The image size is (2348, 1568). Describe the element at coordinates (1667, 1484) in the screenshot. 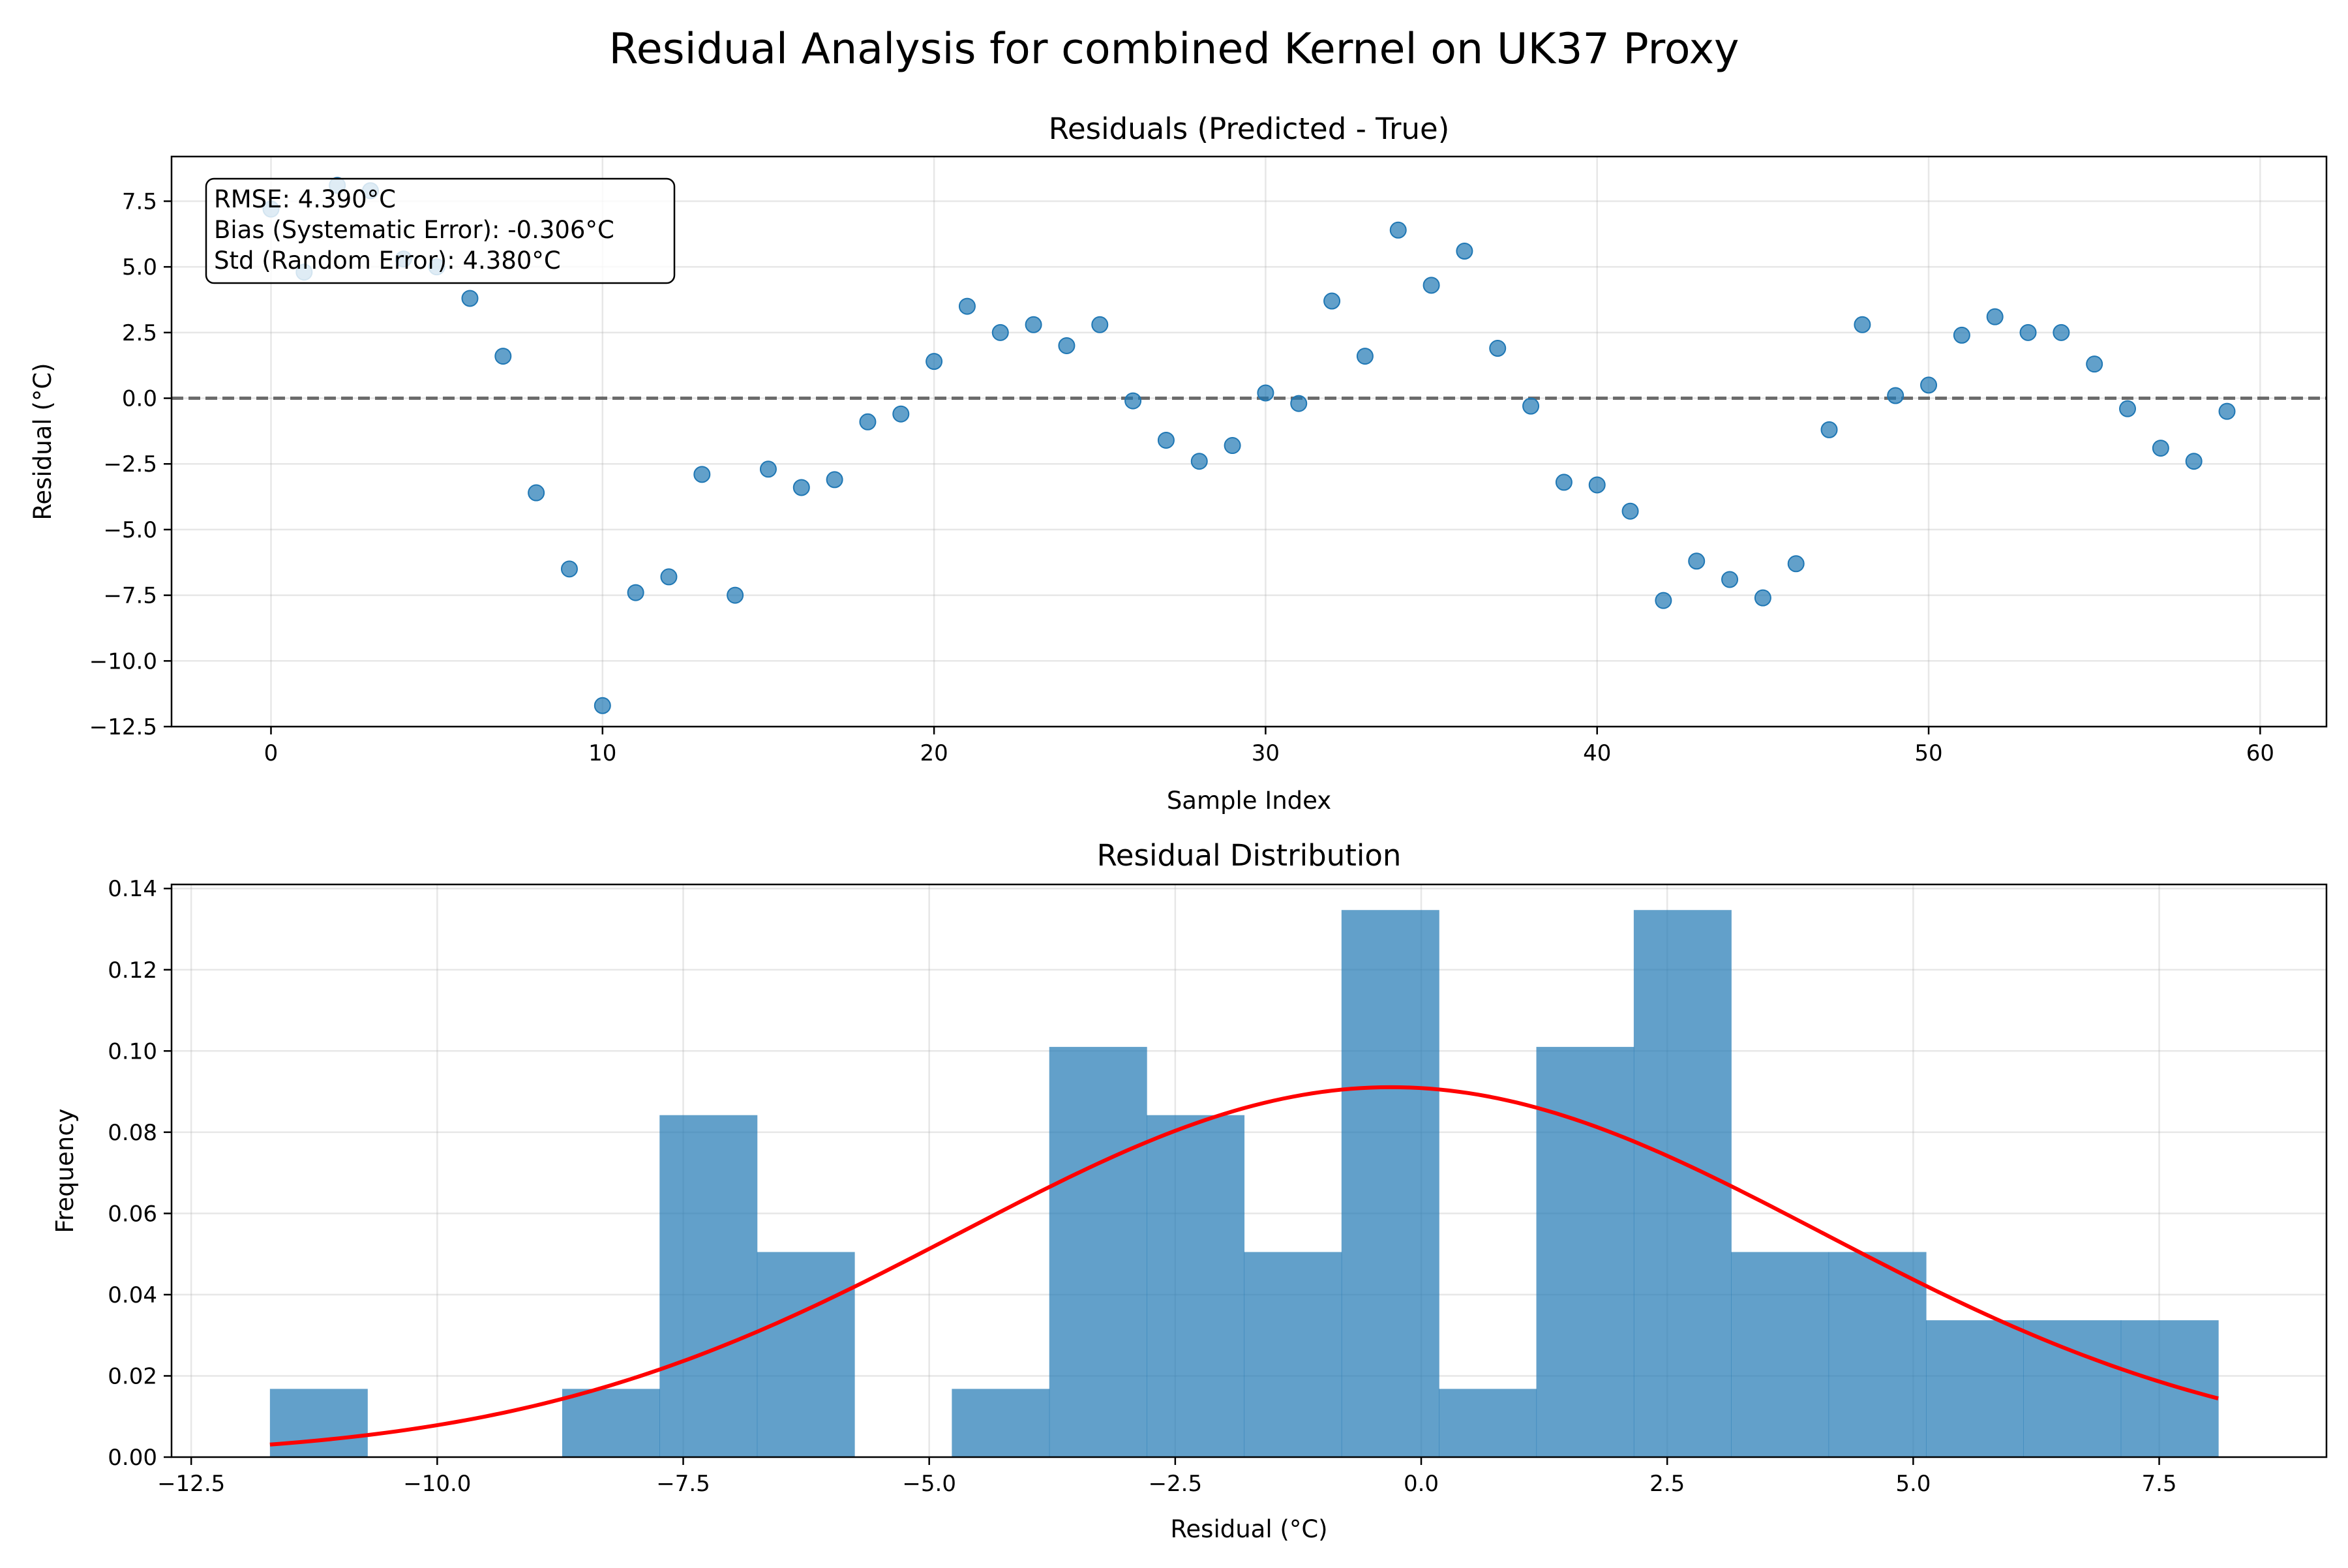

I see `histogram-x-tick-label: 2.5` at that location.